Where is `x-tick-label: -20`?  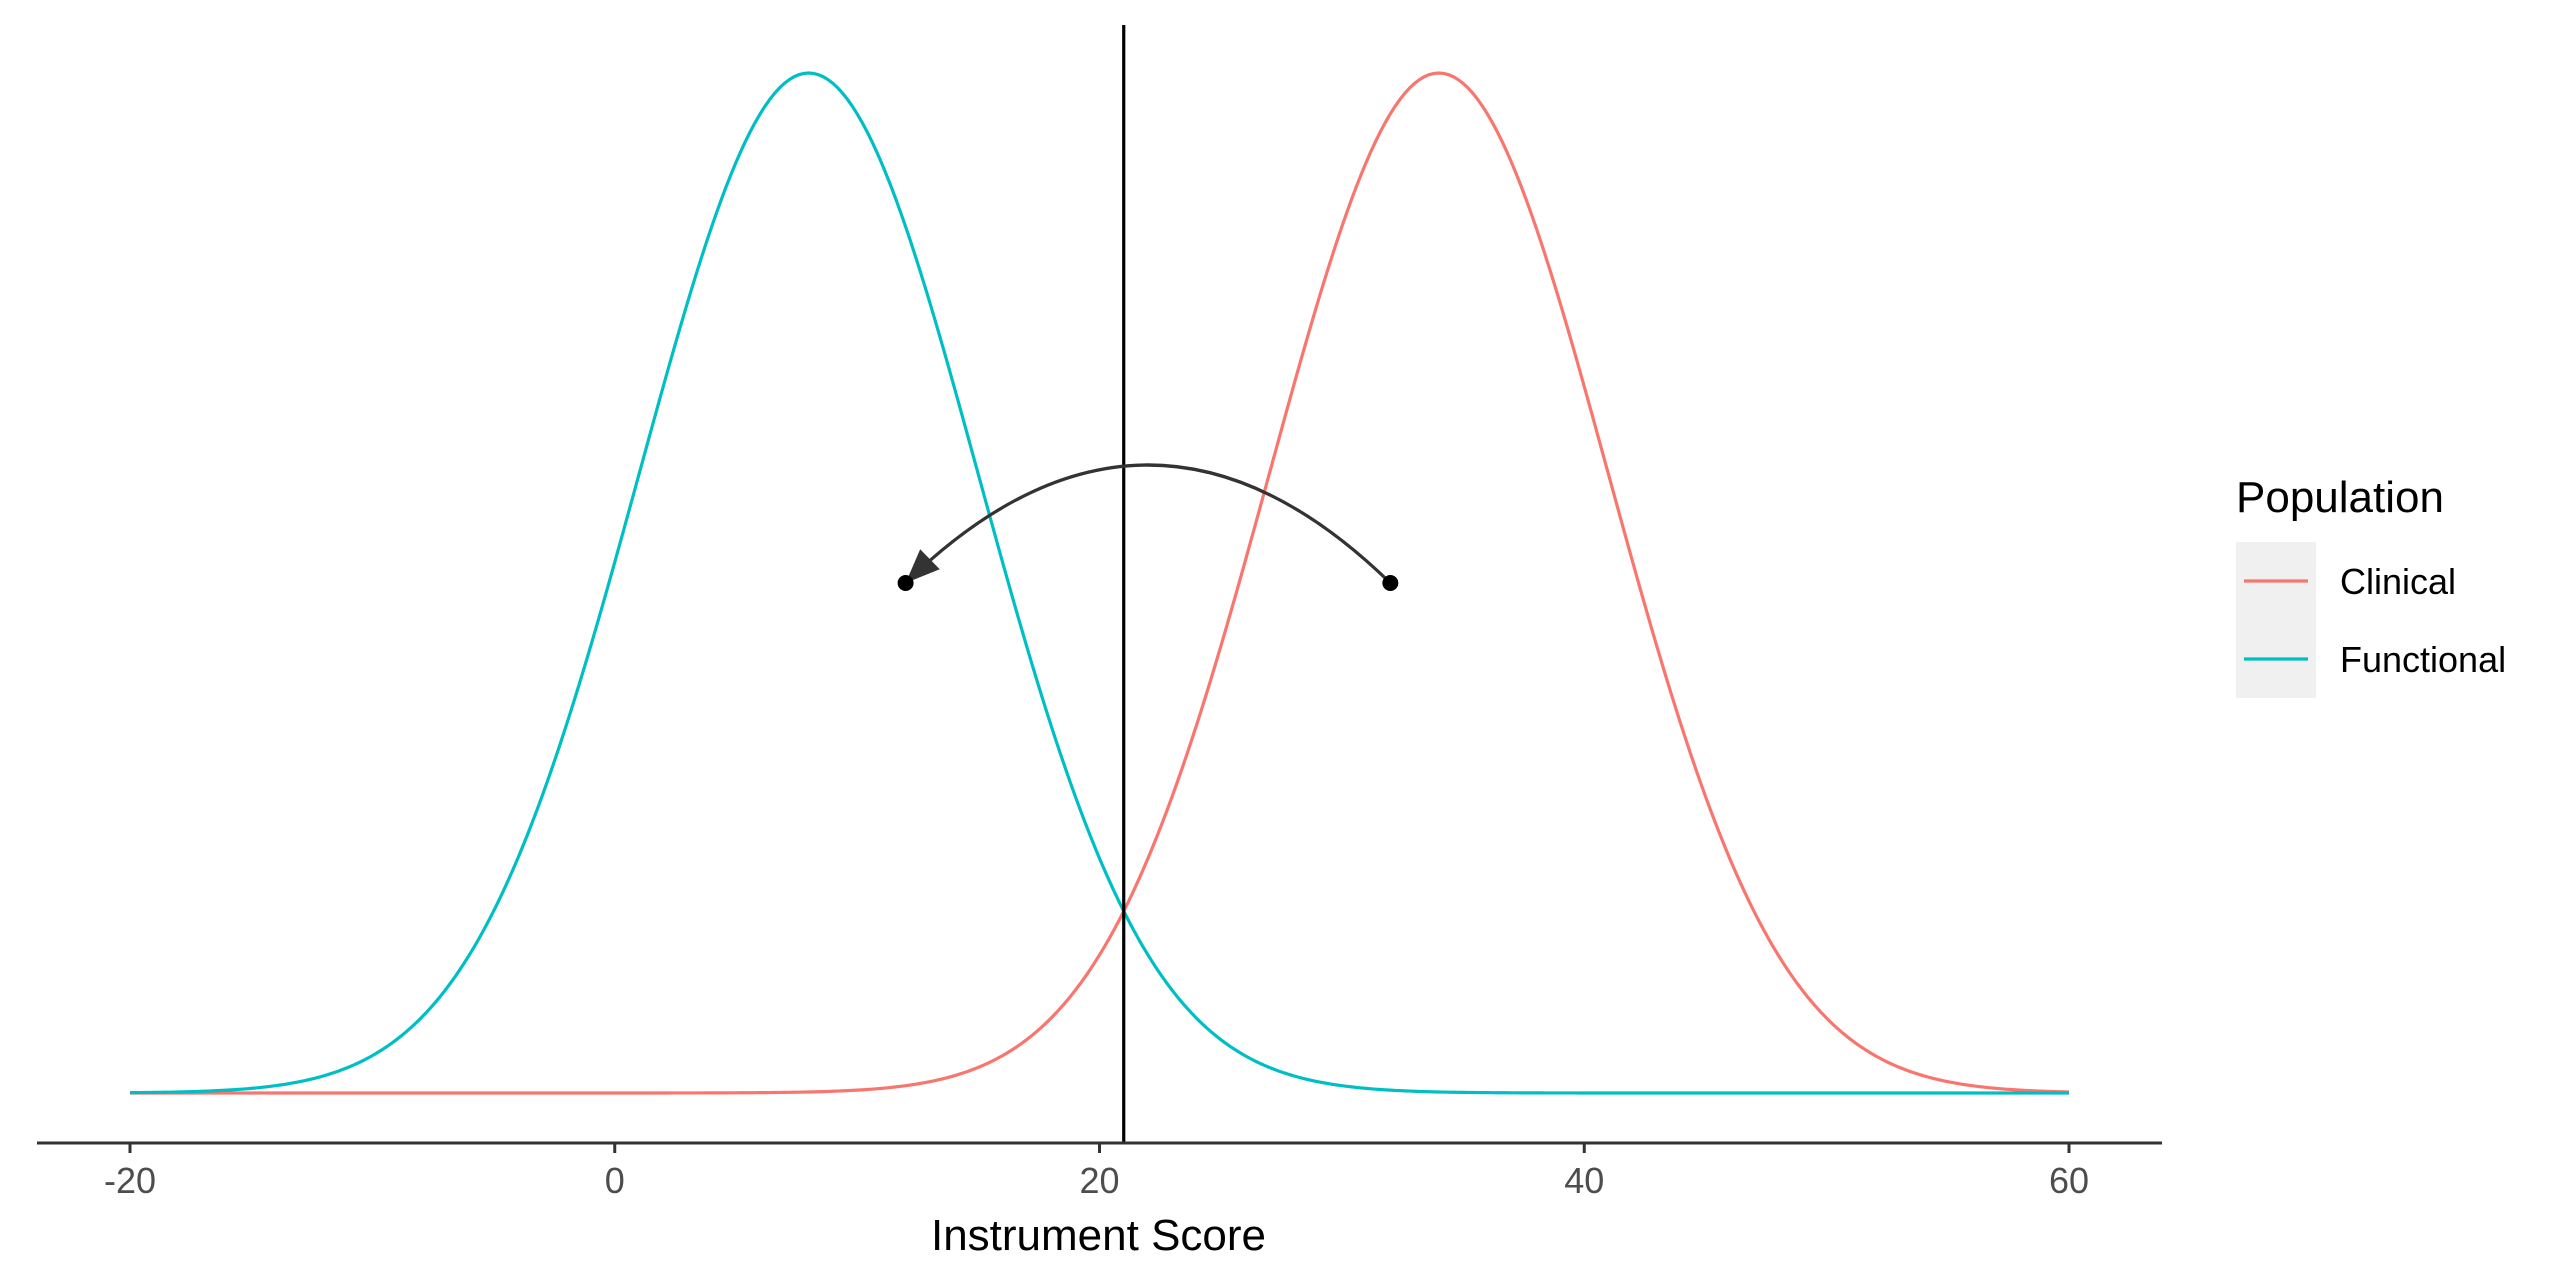
x-tick-label: -20 is located at coordinates (130, 1180).